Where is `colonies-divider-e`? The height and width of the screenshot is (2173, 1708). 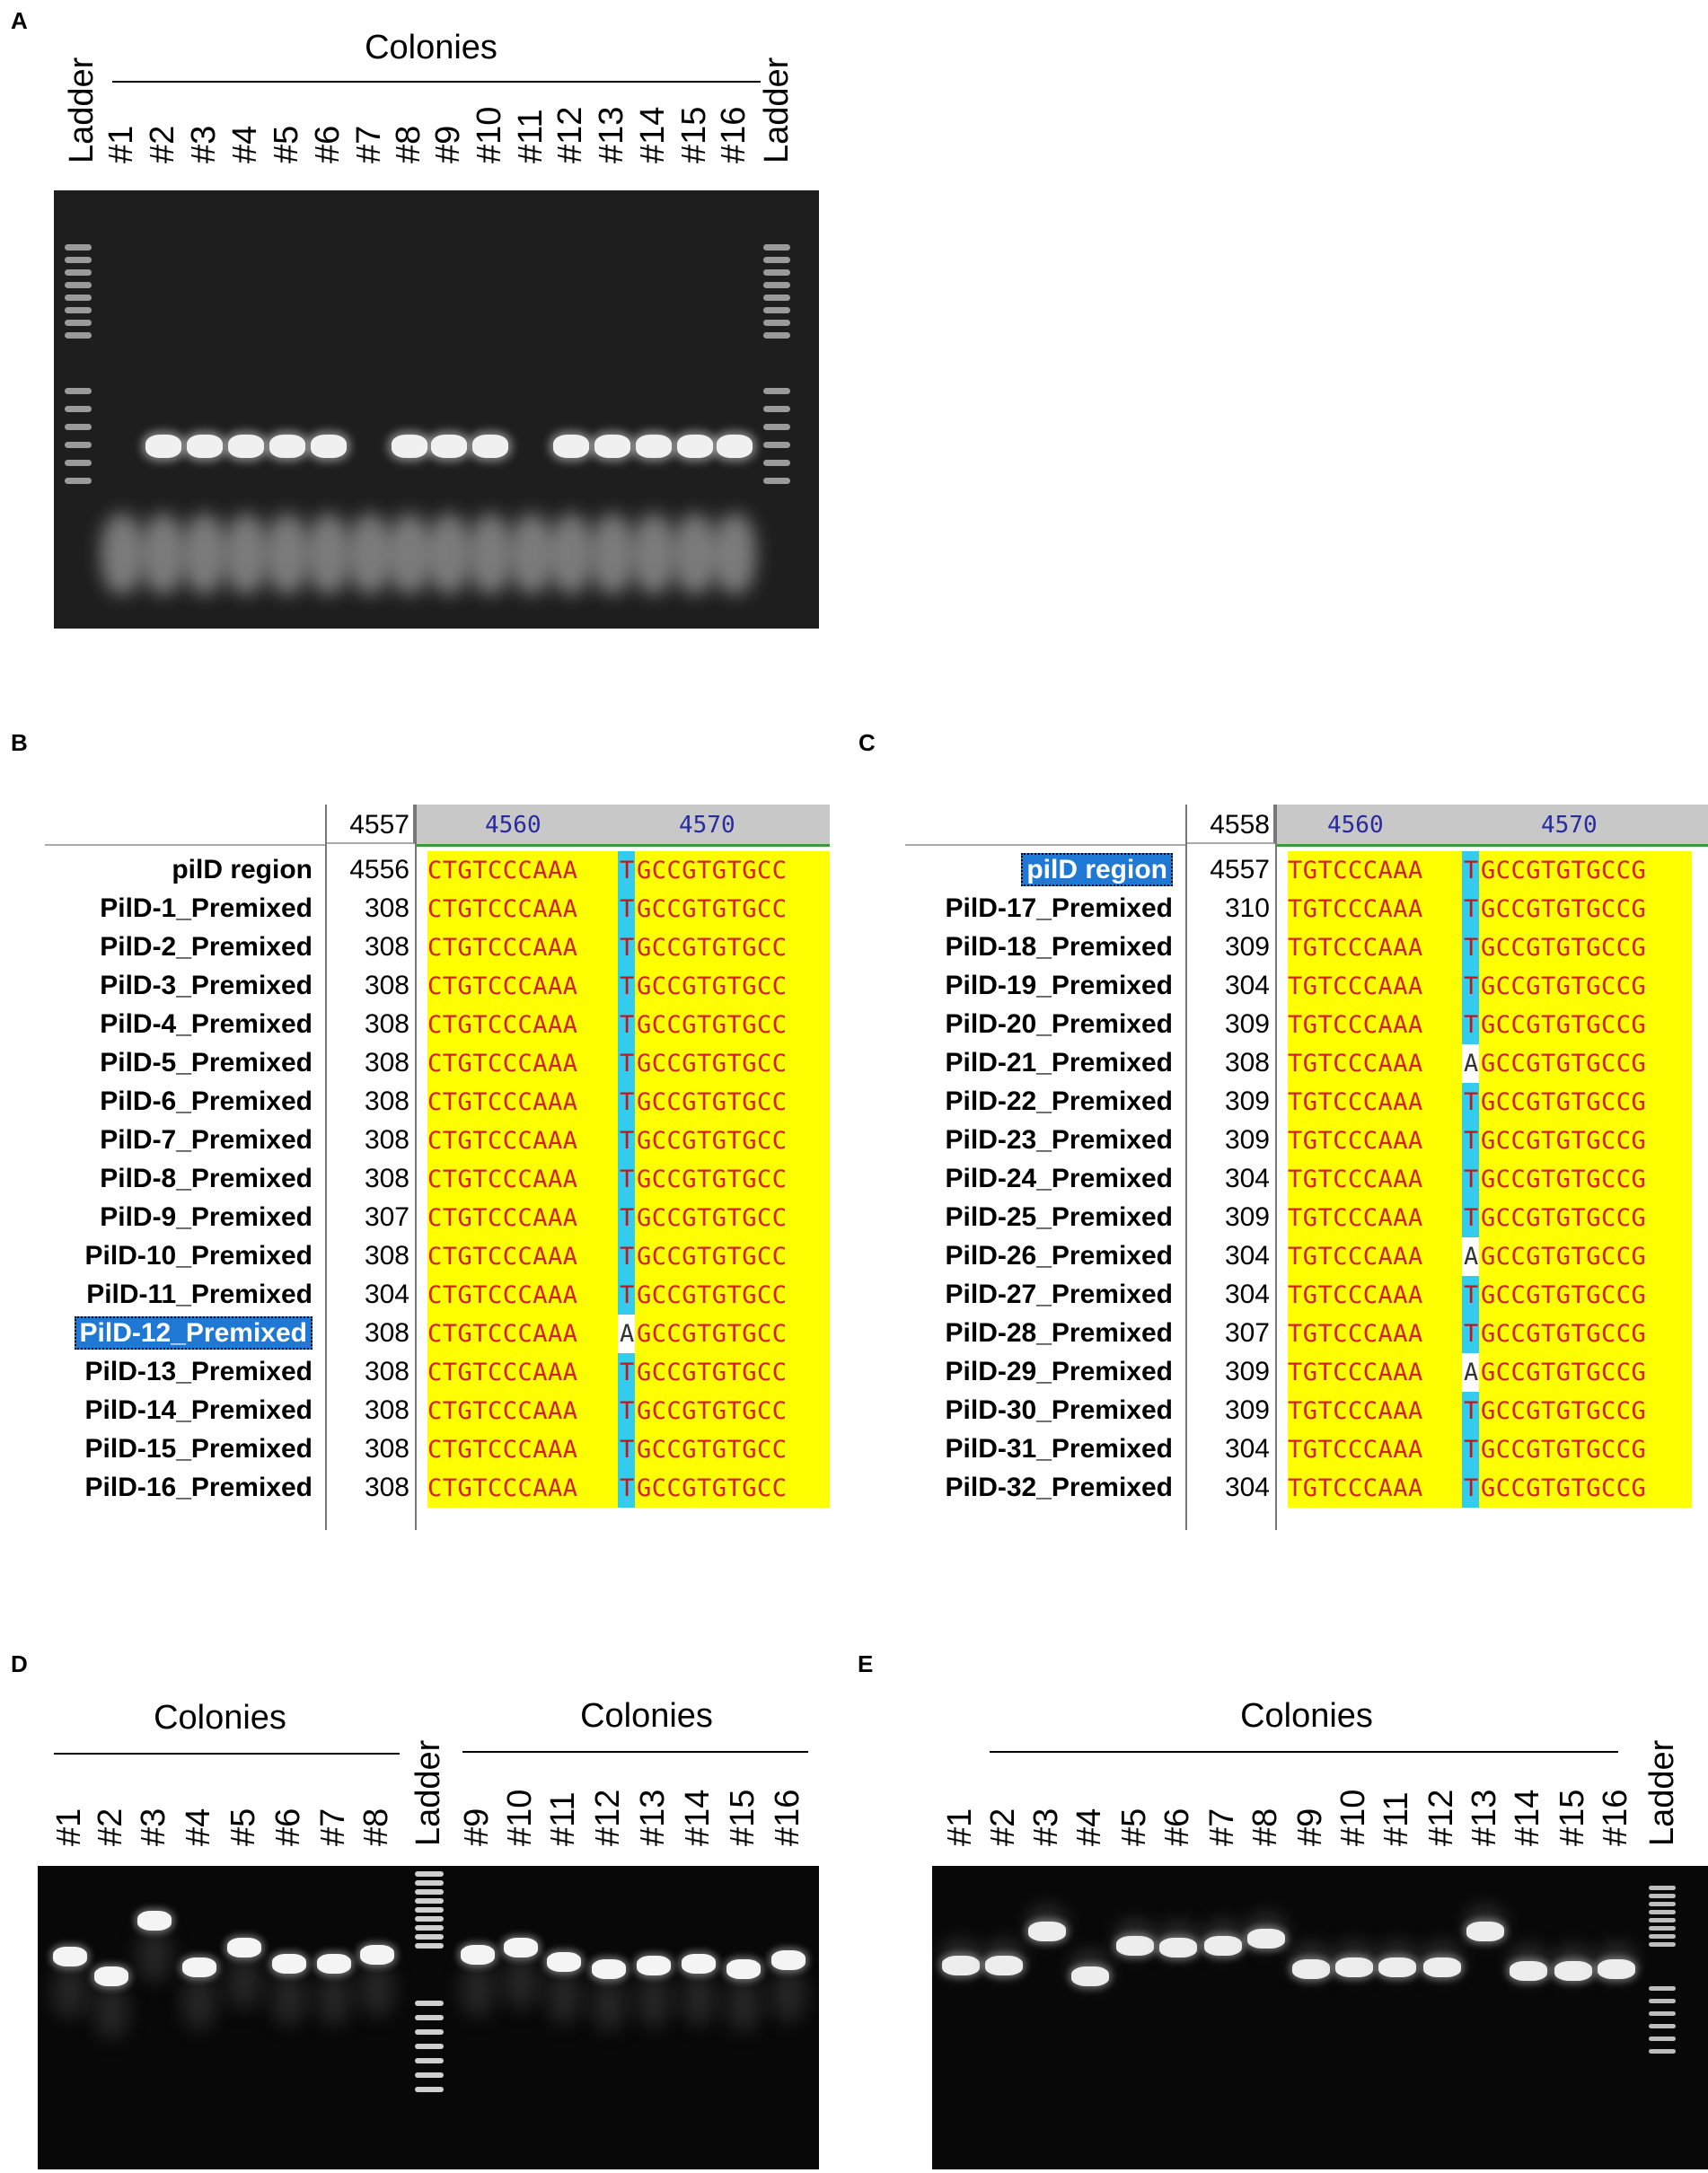
colonies-divider-e is located at coordinates (1304, 1752).